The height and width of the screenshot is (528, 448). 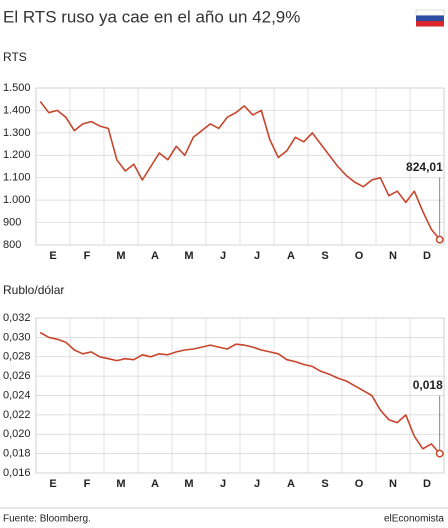 I want to click on annotation-label: 0,018, so click(x=428, y=385).